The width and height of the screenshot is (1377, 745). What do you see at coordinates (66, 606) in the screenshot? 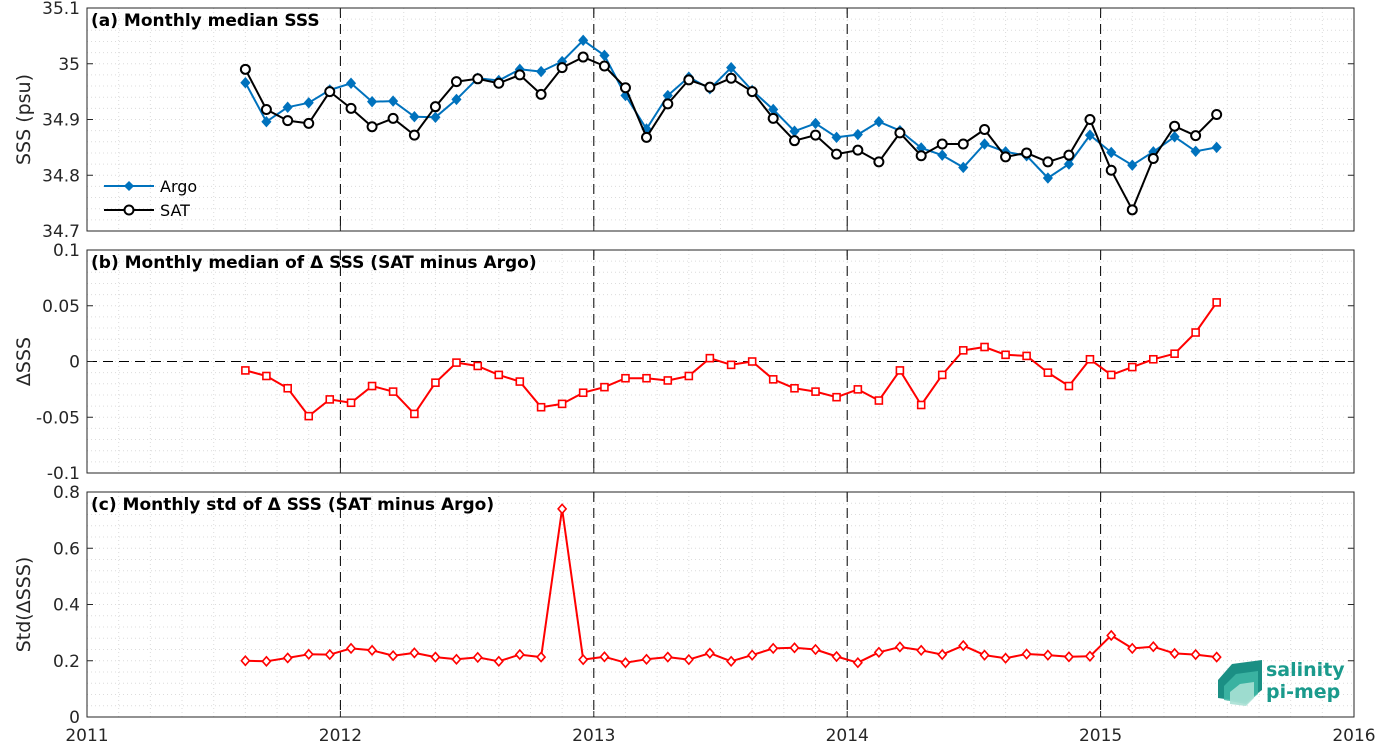
I see `y-tick-label: 0.4` at bounding box center [66, 606].